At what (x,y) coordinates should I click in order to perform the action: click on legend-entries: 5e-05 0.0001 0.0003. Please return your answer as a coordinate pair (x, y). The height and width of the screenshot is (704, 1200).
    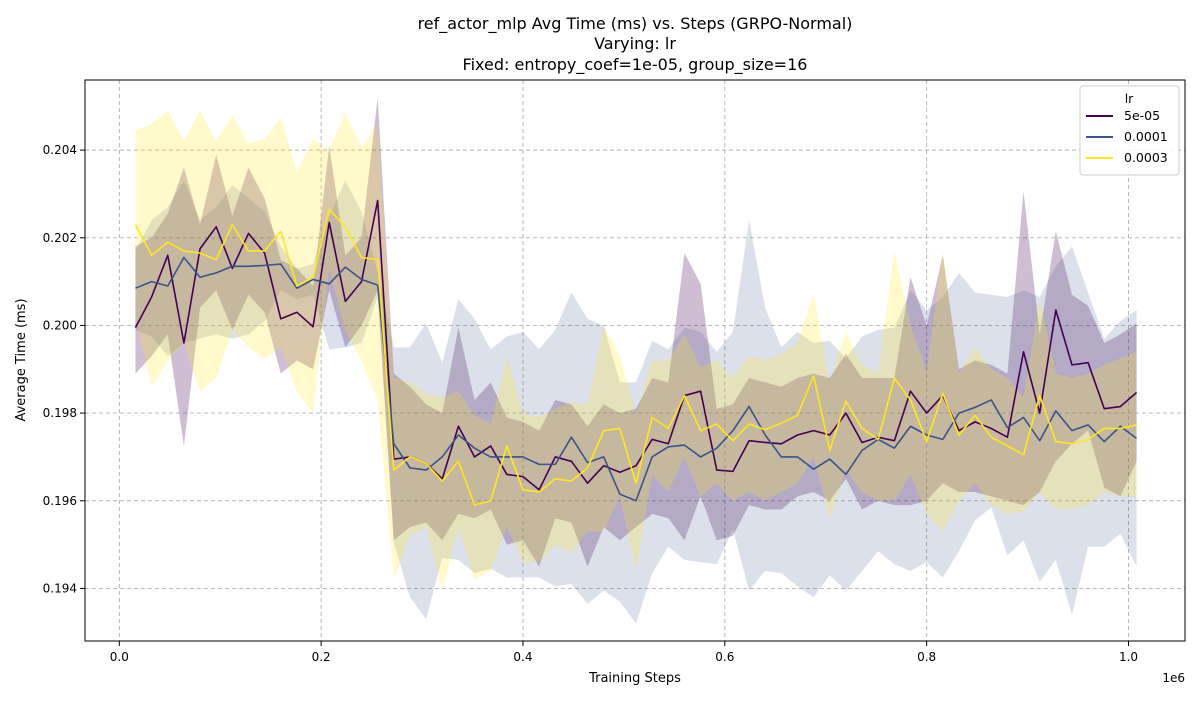
    Looking at the image, I should click on (1127, 136).